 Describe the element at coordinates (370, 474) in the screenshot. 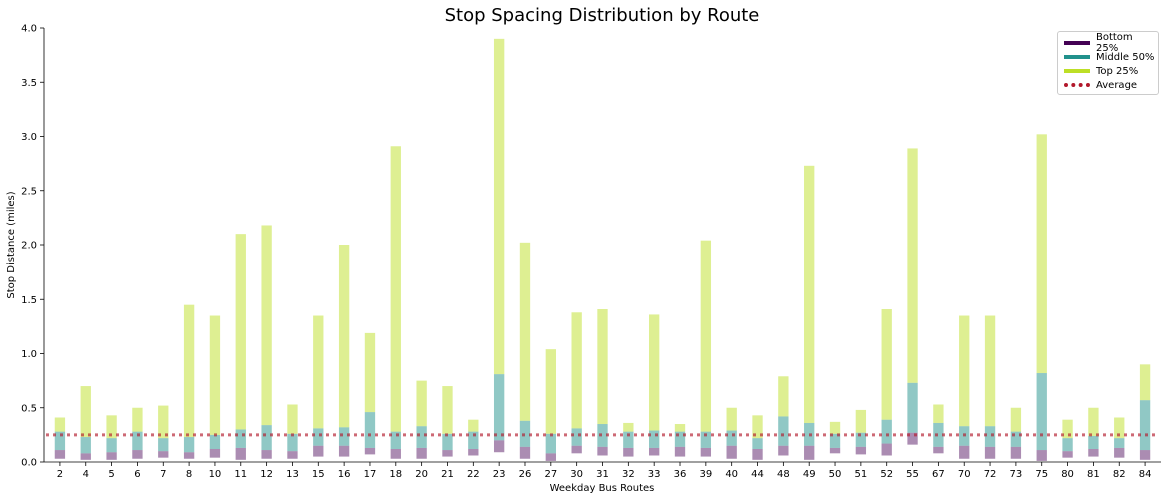

I see `x-tick-label: 17` at that location.